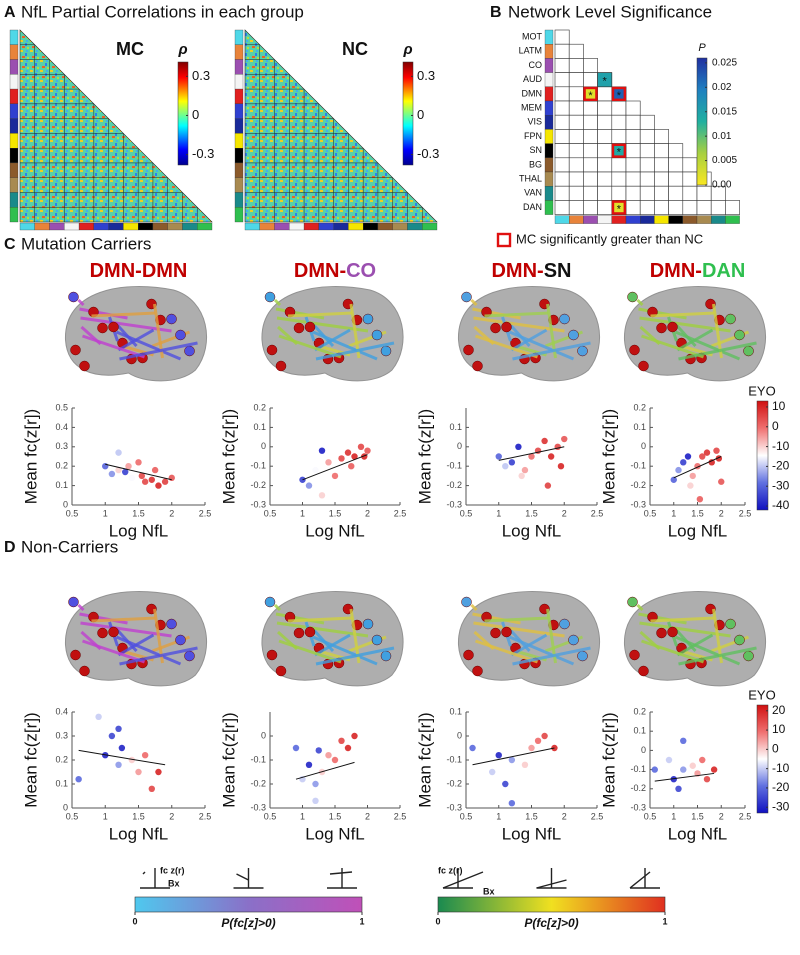 The width and height of the screenshot is (800, 955). Describe the element at coordinates (619, 94) in the screenshot. I see `significance-box` at that location.